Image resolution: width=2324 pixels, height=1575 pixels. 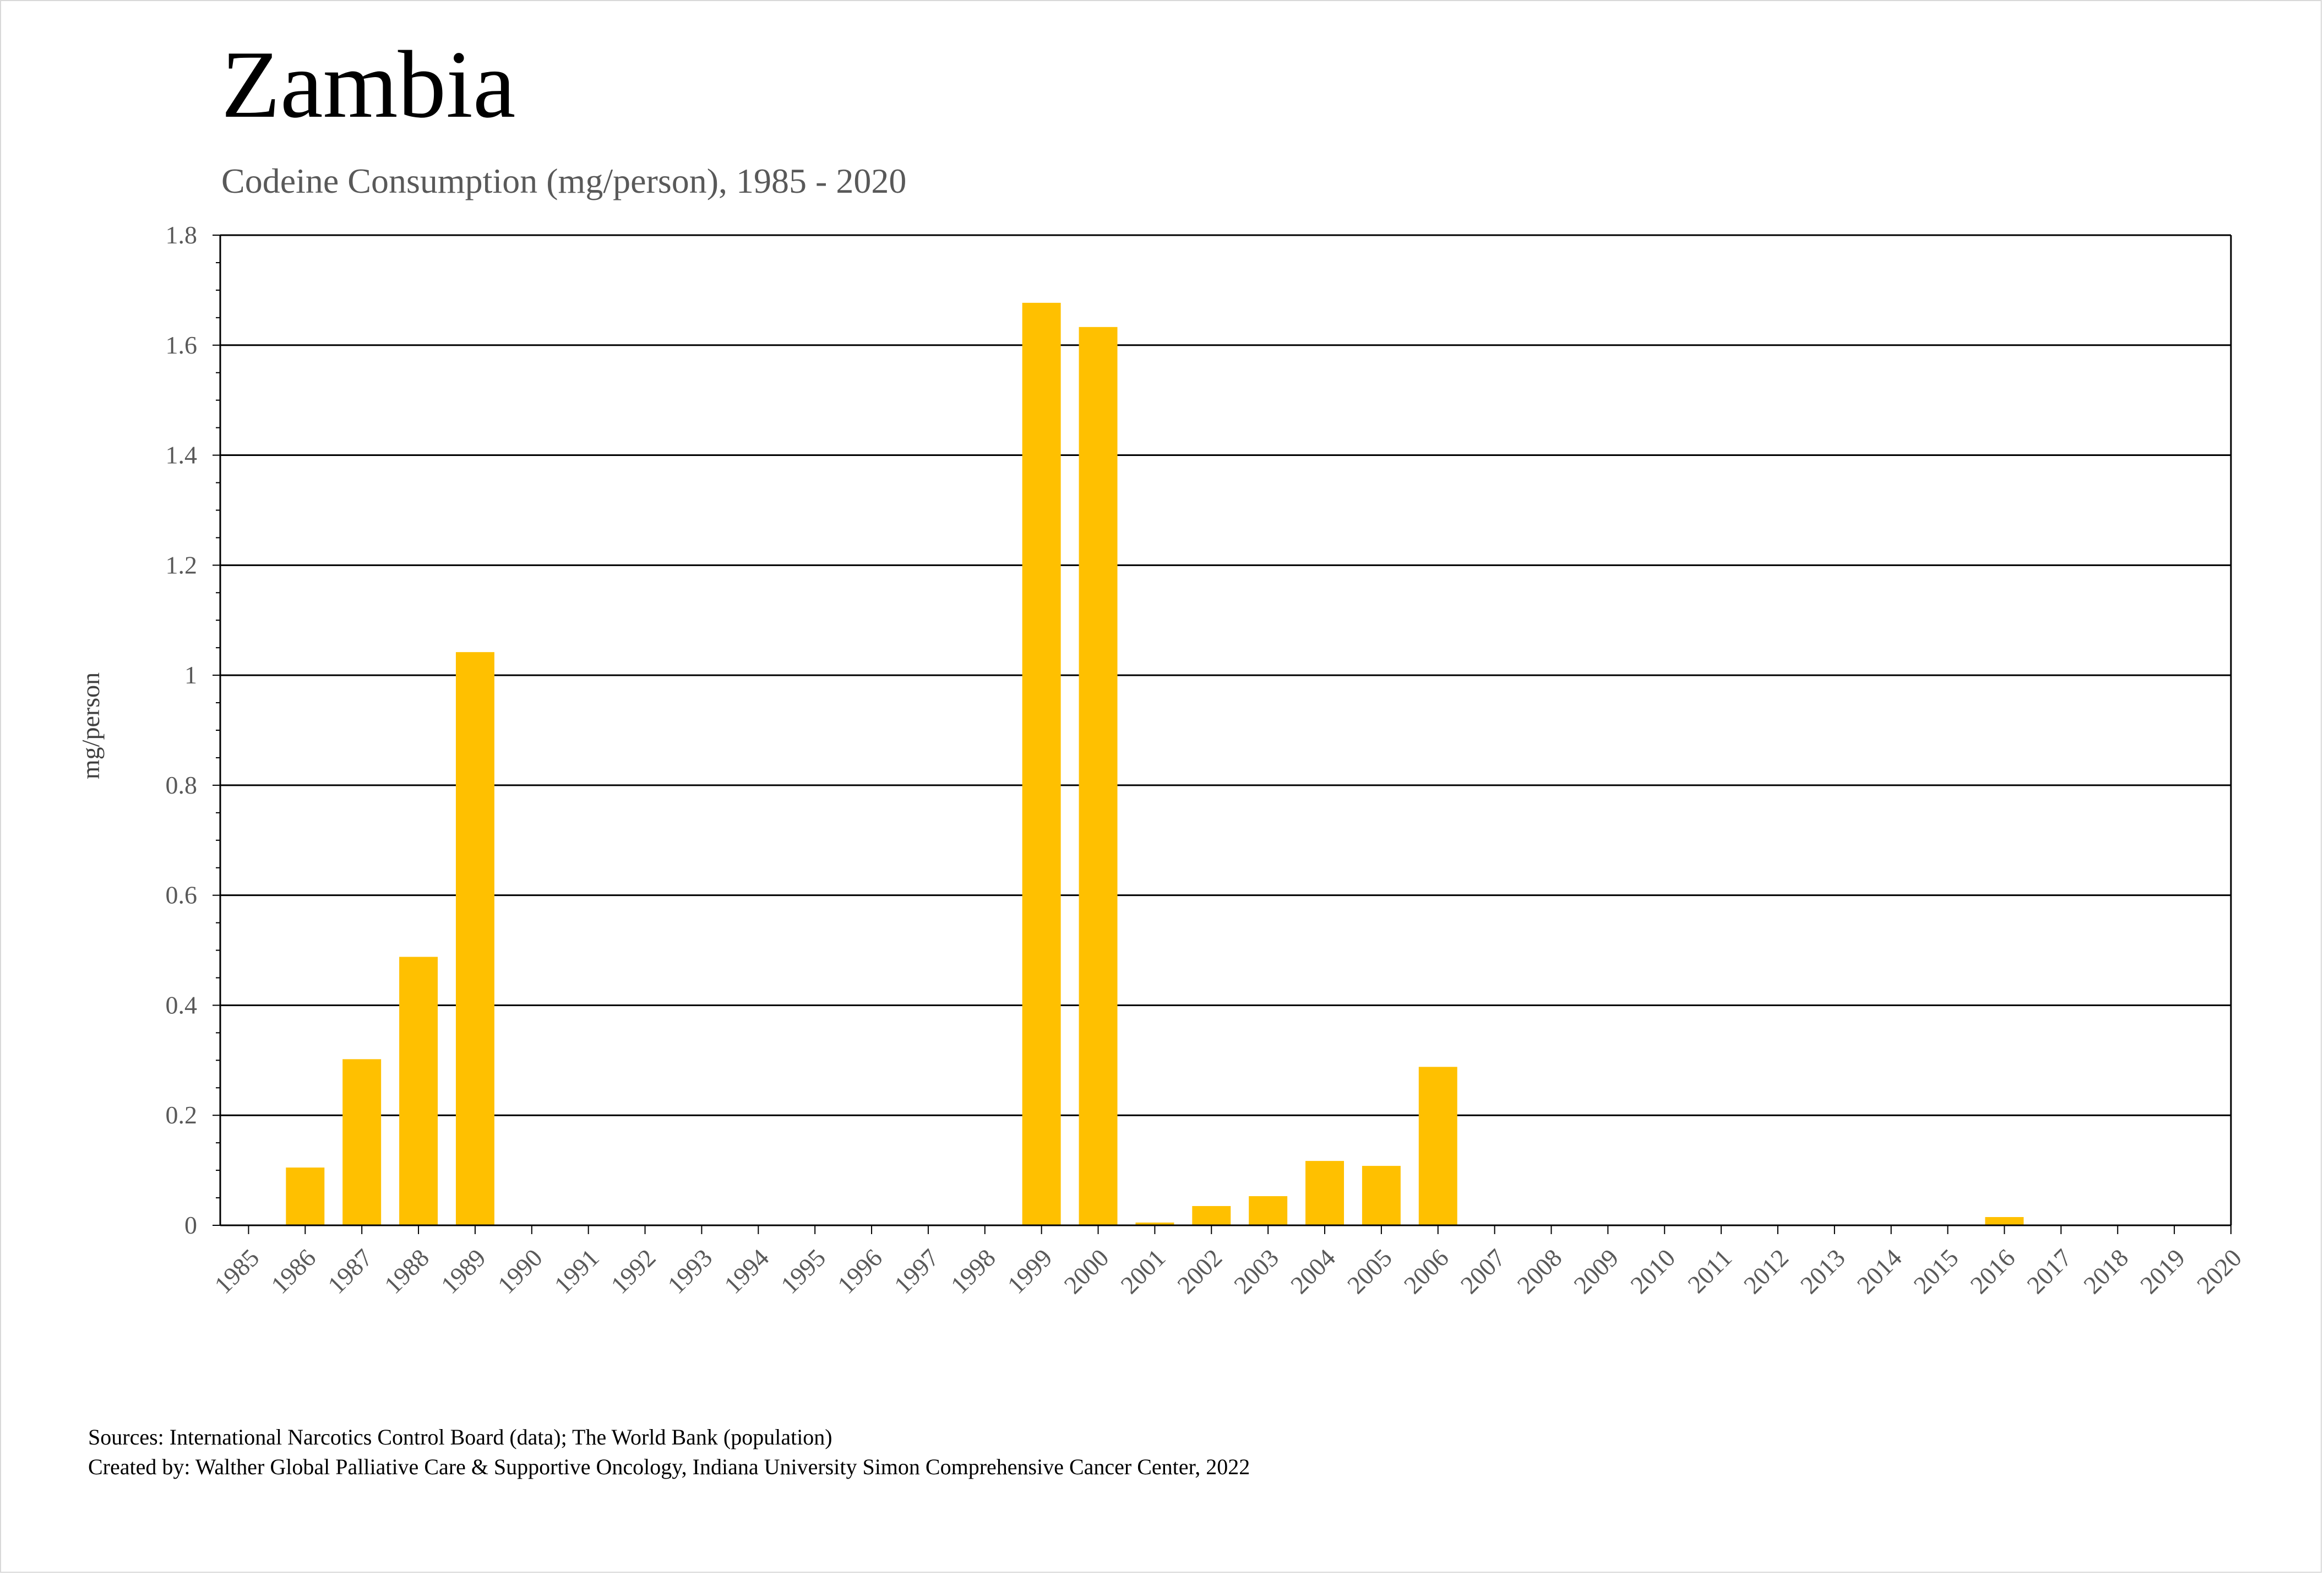 I want to click on y-tick-label: 0.2, so click(x=182, y=1115).